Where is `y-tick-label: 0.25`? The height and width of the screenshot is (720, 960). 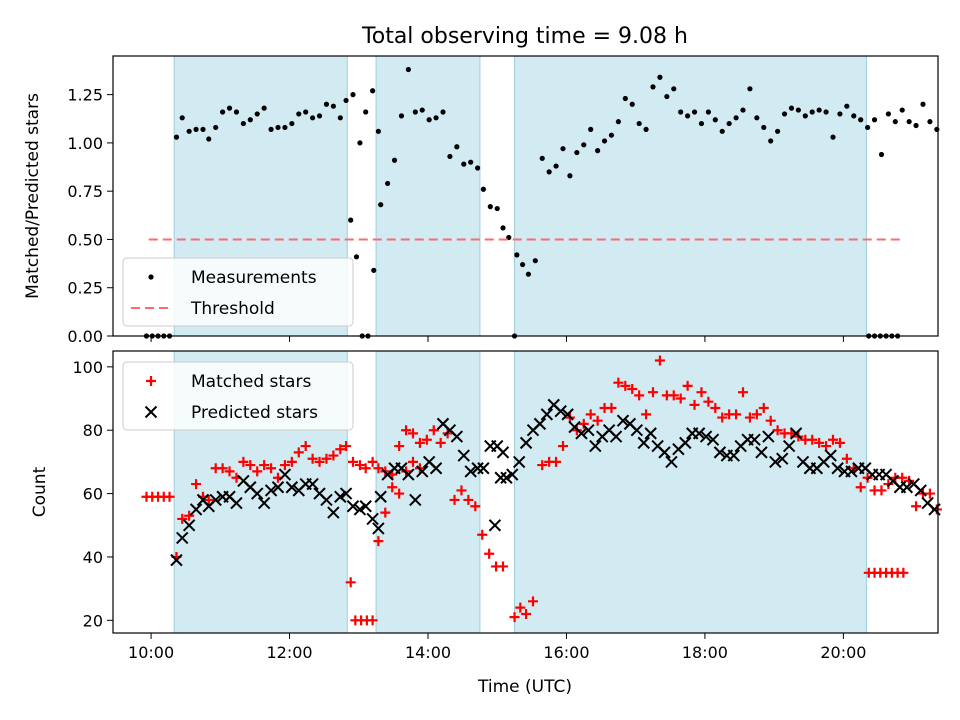
y-tick-label: 0.25 is located at coordinates (85, 288).